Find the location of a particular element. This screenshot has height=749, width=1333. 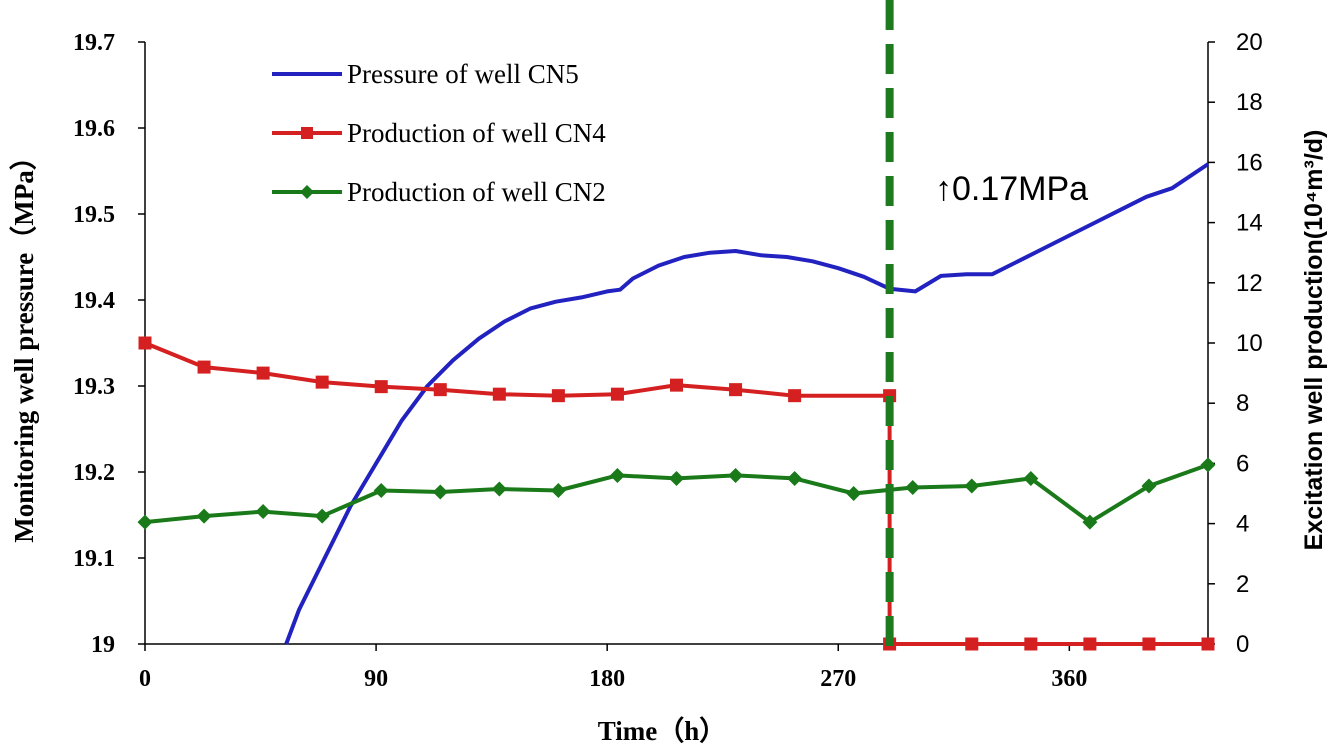

x-tick-label: 90 is located at coordinates (376, 679).